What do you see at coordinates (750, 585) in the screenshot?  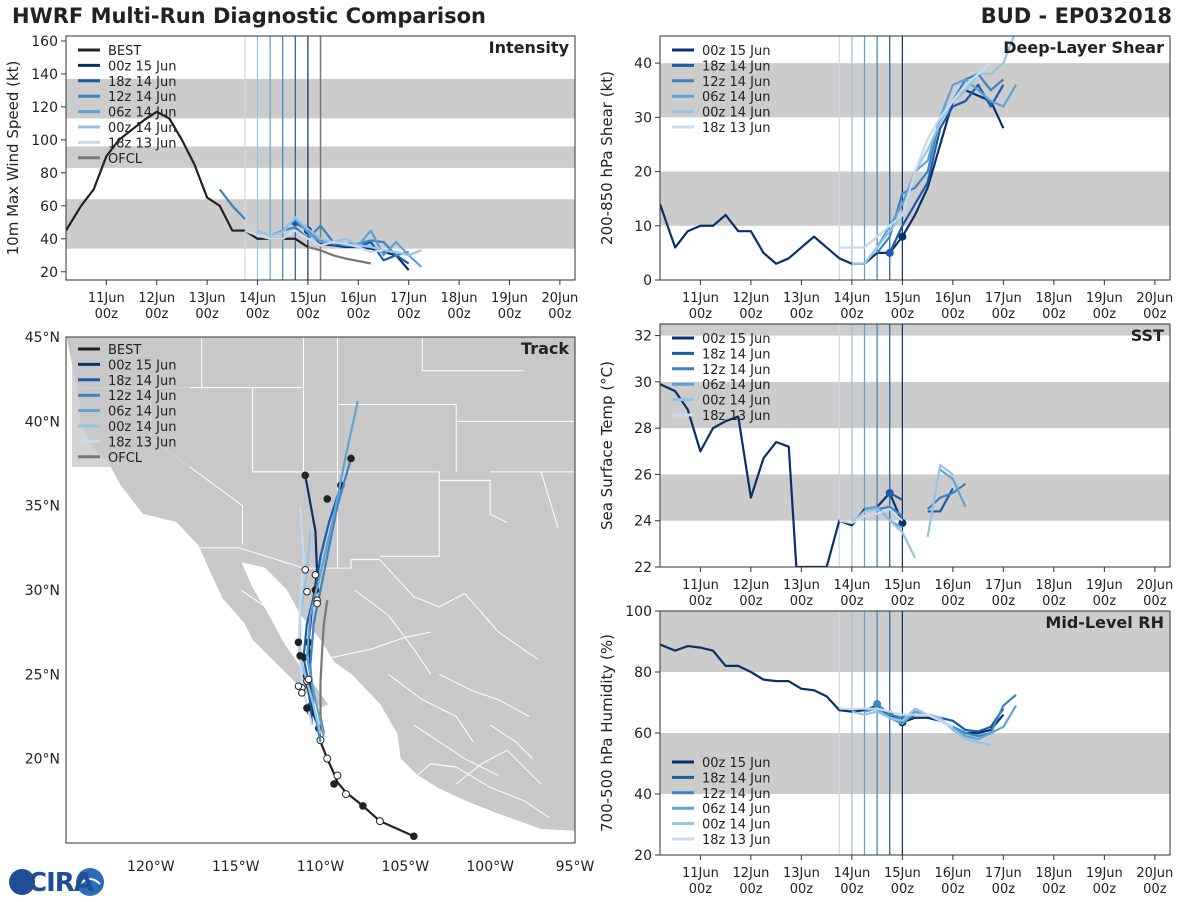 I see `x-tick-label: 12Jun` at bounding box center [750, 585].